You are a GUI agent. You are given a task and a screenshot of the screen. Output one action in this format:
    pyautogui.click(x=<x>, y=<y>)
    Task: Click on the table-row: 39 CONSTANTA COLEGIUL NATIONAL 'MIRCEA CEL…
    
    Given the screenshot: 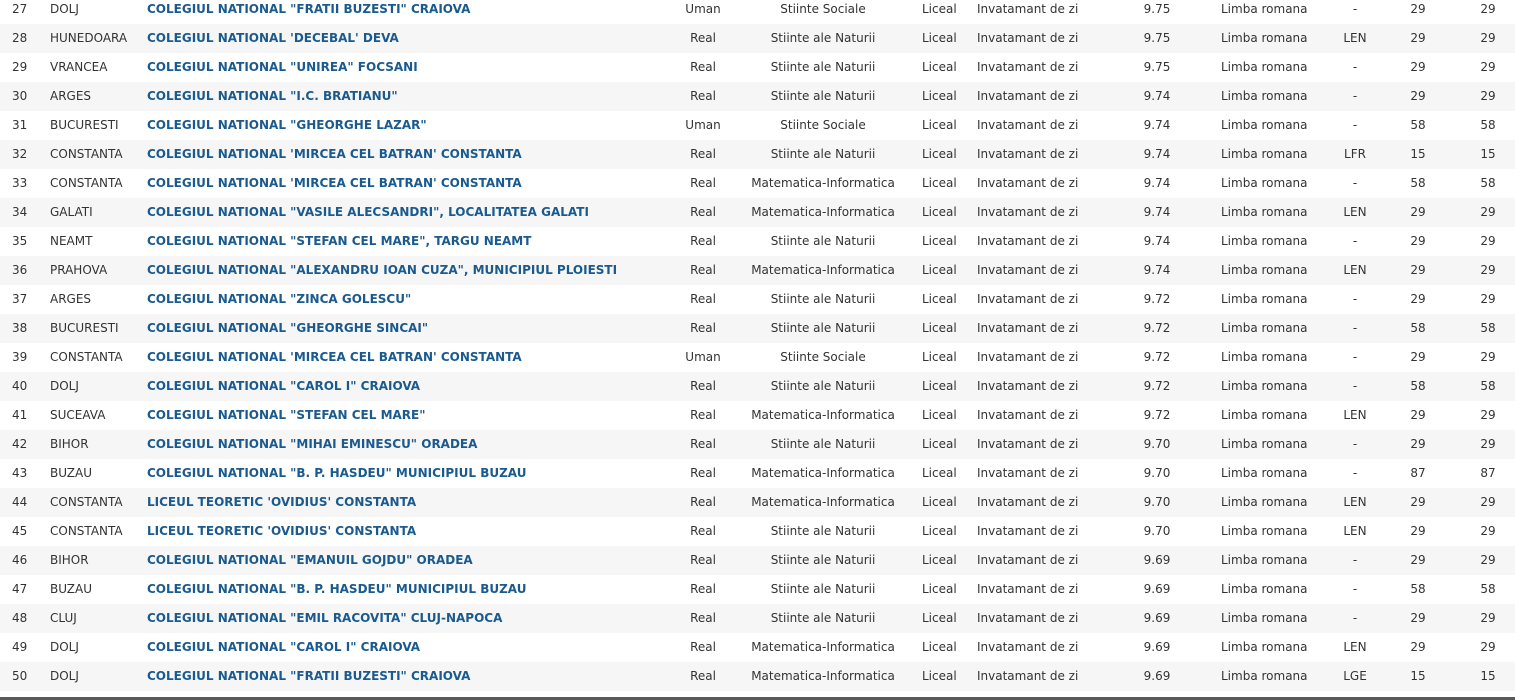 What is the action you would take?
    pyautogui.click(x=757, y=357)
    